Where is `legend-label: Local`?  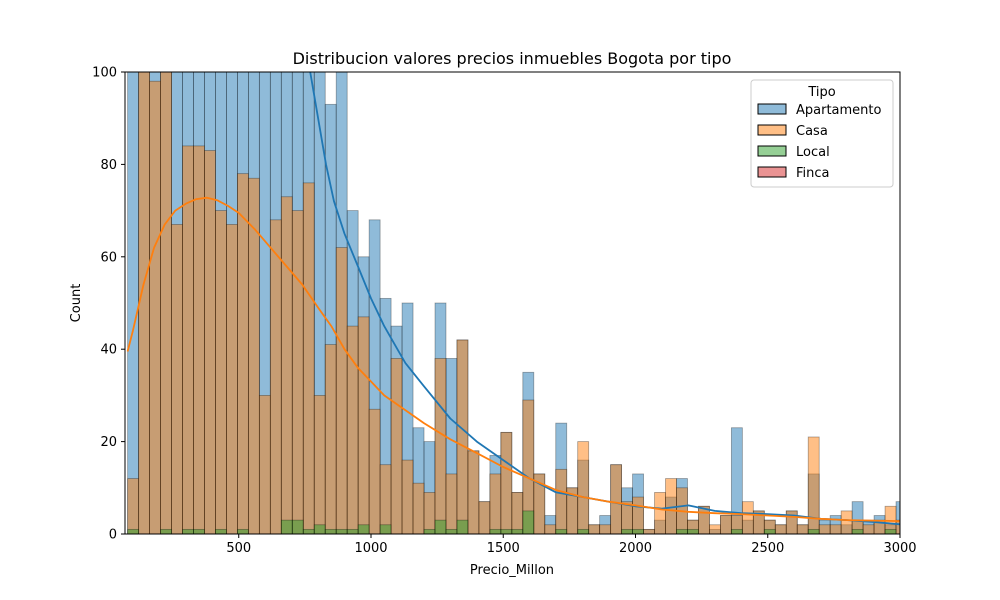
legend-label: Local is located at coordinates (813, 152).